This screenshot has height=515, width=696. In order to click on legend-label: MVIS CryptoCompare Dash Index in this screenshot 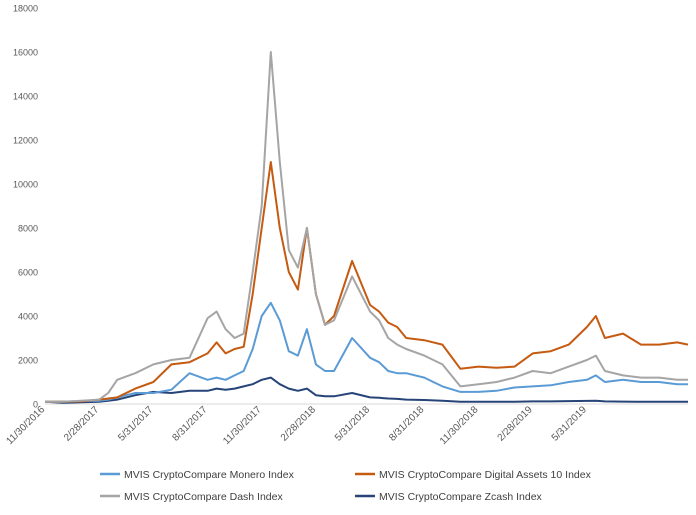, I will do `click(203, 497)`.